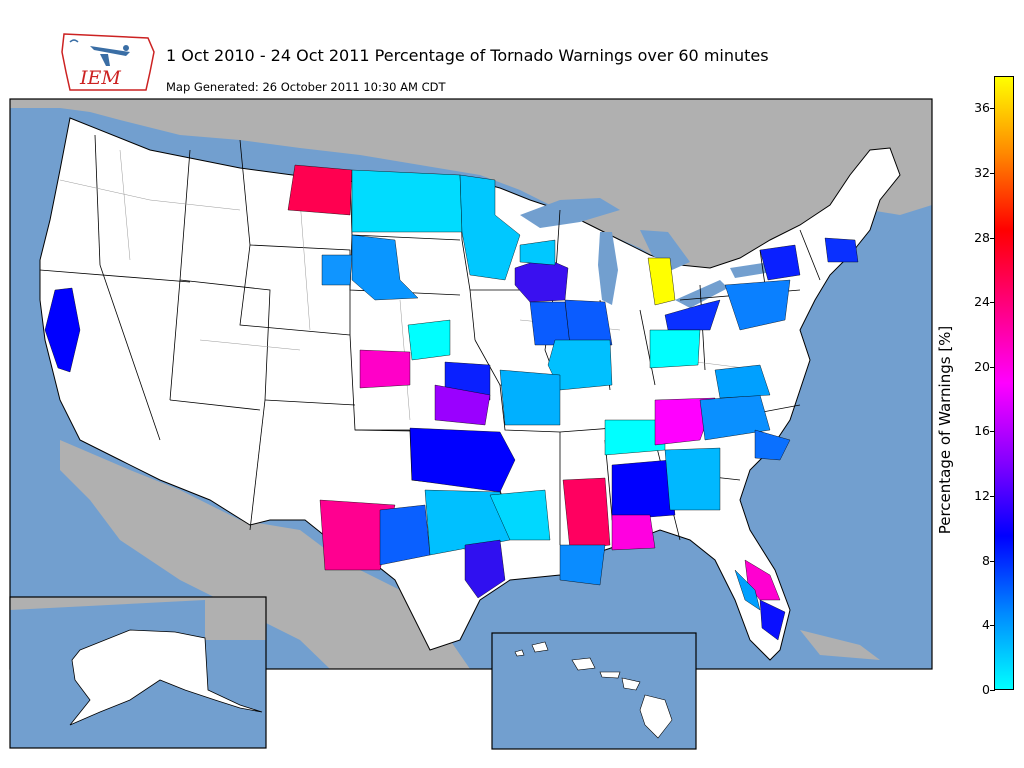  I want to click on colorbar-tick-label: 16, so click(982, 431).